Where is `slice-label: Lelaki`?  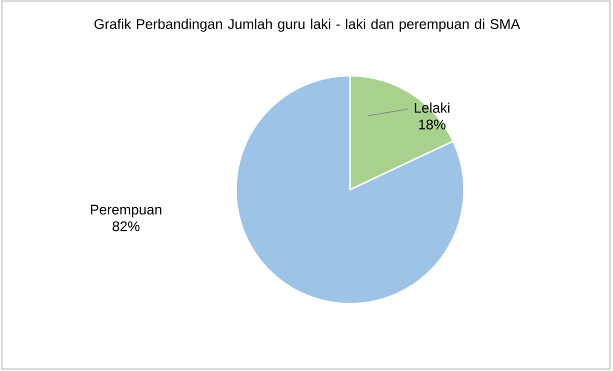
slice-label: Lelaki is located at coordinates (432, 107).